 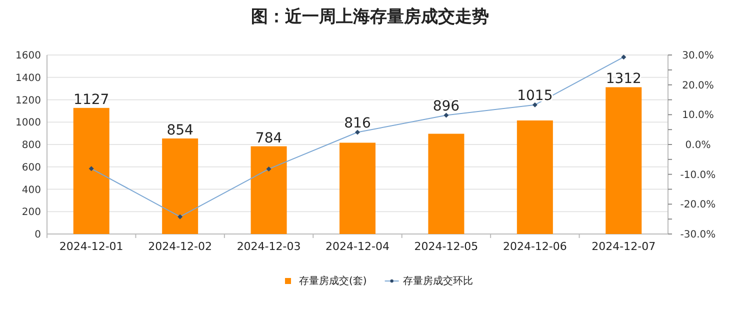 I want to click on y2-tick-label: -20.0%, so click(x=698, y=205).